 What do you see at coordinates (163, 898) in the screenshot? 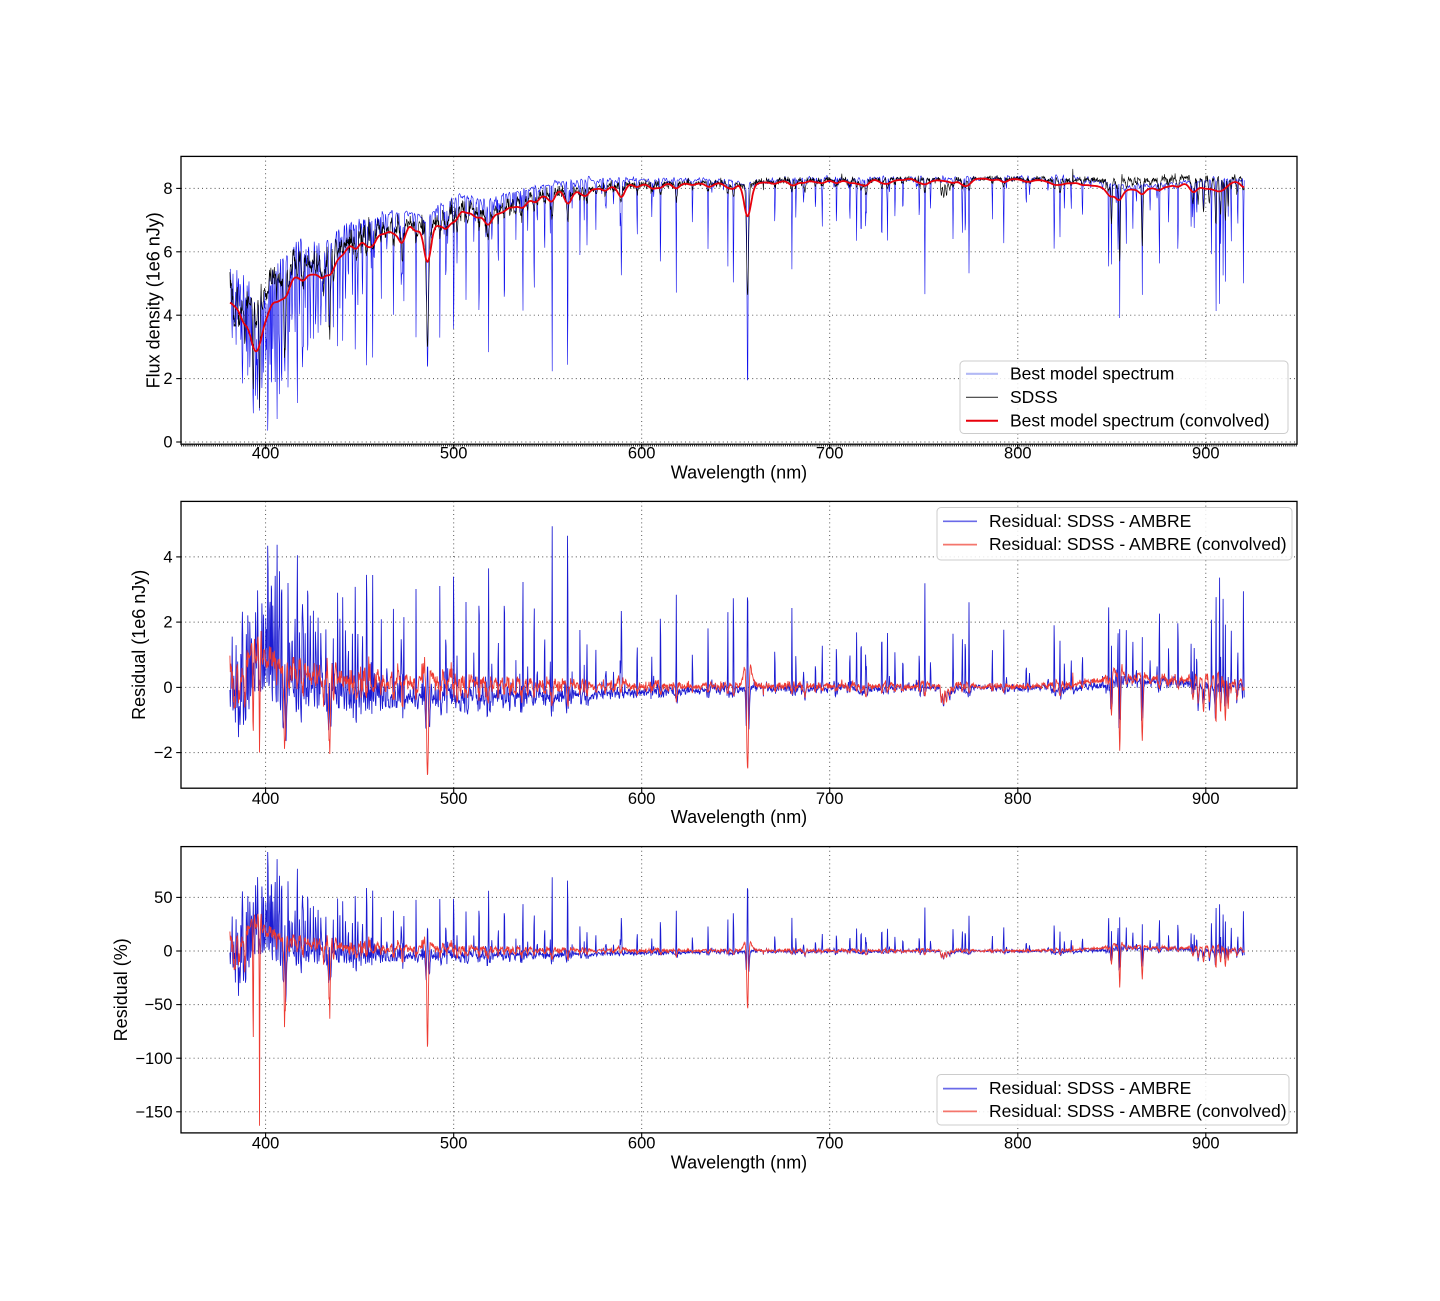
I see `svg-text: 50` at bounding box center [163, 898].